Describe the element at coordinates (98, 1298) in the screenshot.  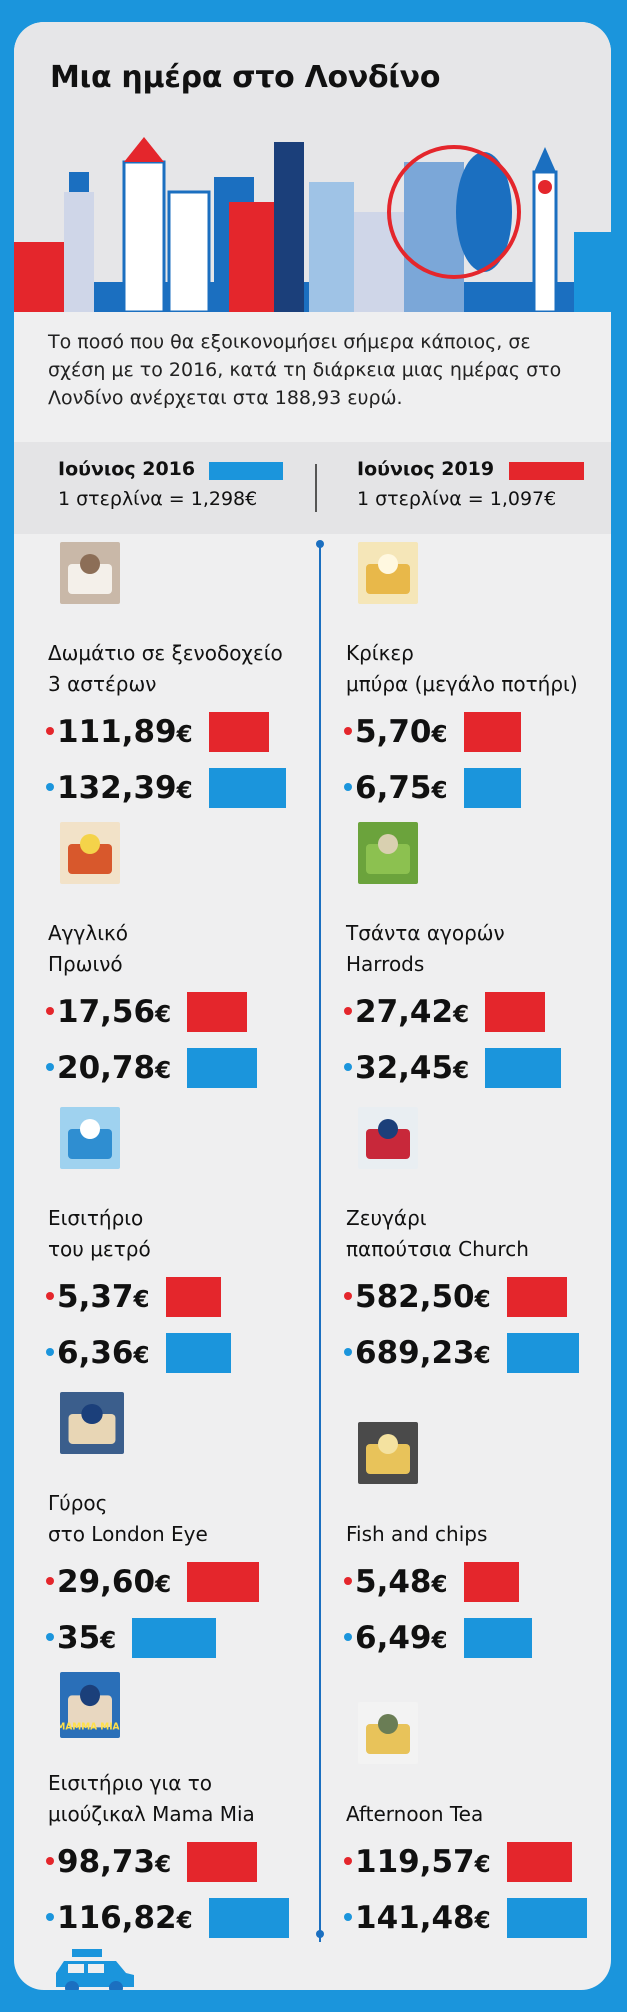
I see `value-2019: 5,37€` at that location.